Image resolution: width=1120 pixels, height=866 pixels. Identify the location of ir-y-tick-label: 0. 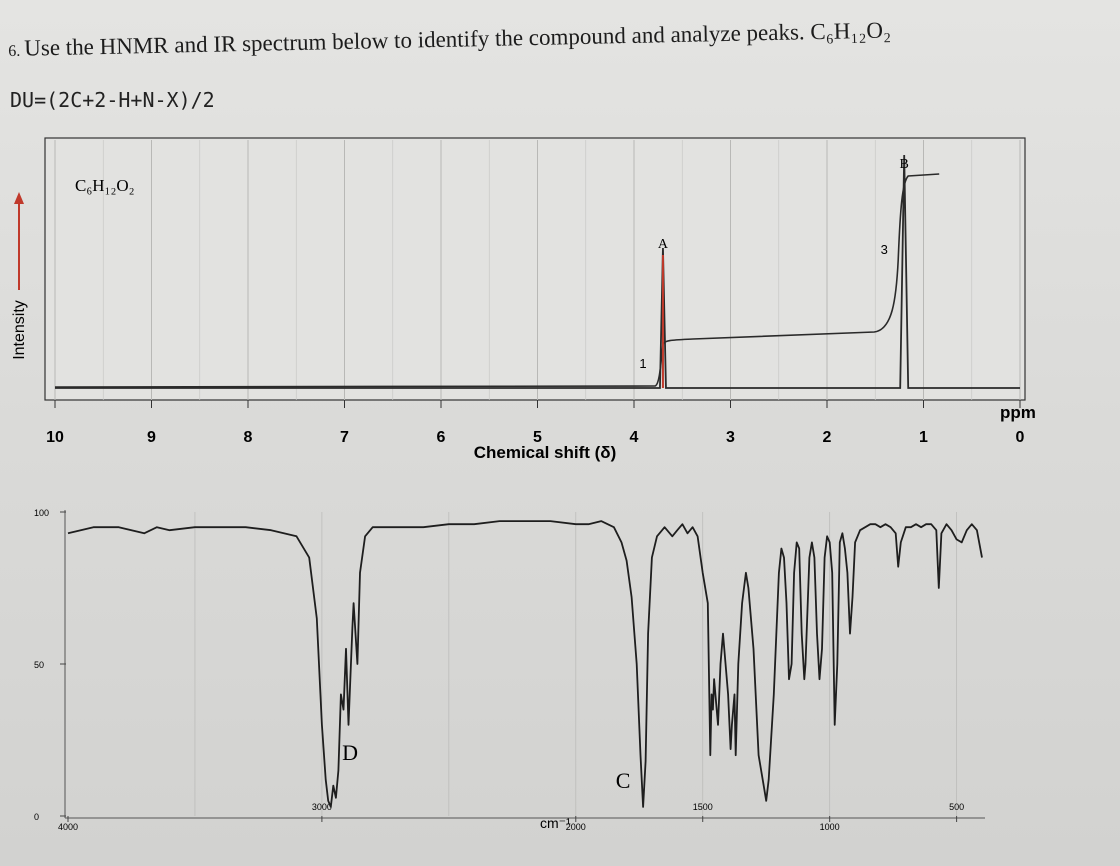
(36, 817).